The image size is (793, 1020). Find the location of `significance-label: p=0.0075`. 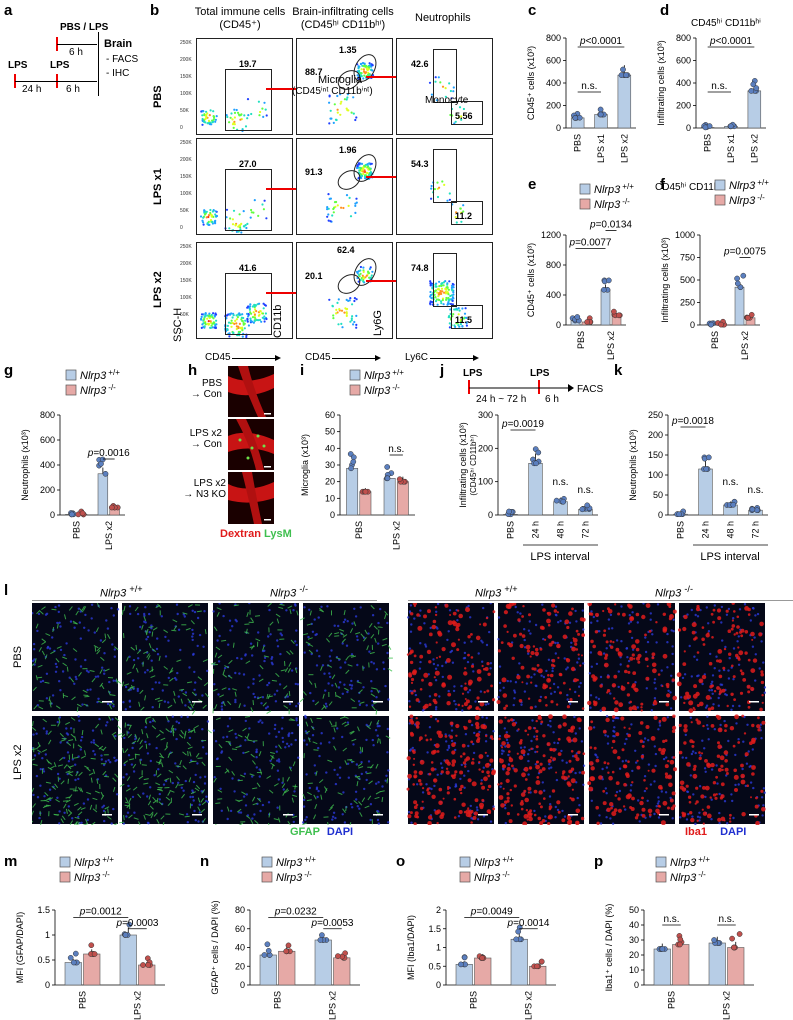

significance-label: p=0.0075 is located at coordinates (744, 252).